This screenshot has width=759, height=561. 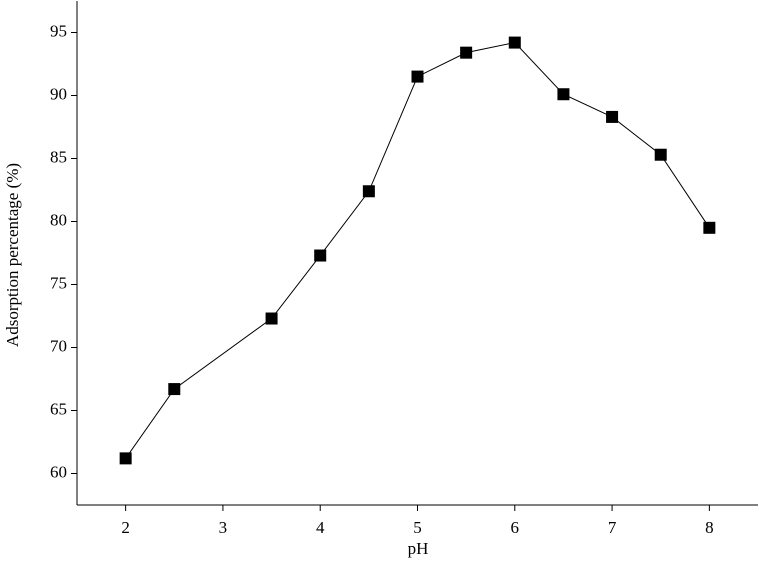 What do you see at coordinates (709, 527) in the screenshot?
I see `x-tick-label: 8` at bounding box center [709, 527].